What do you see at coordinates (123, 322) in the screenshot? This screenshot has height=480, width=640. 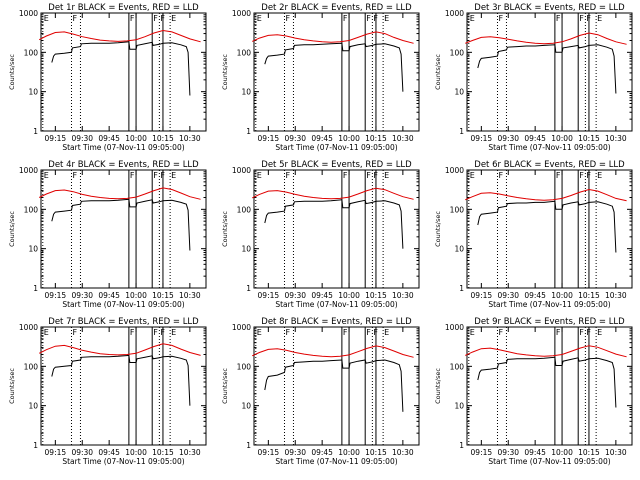 I see `panel-title: Det 7r BLACK = Events, RED = LLD` at bounding box center [123, 322].